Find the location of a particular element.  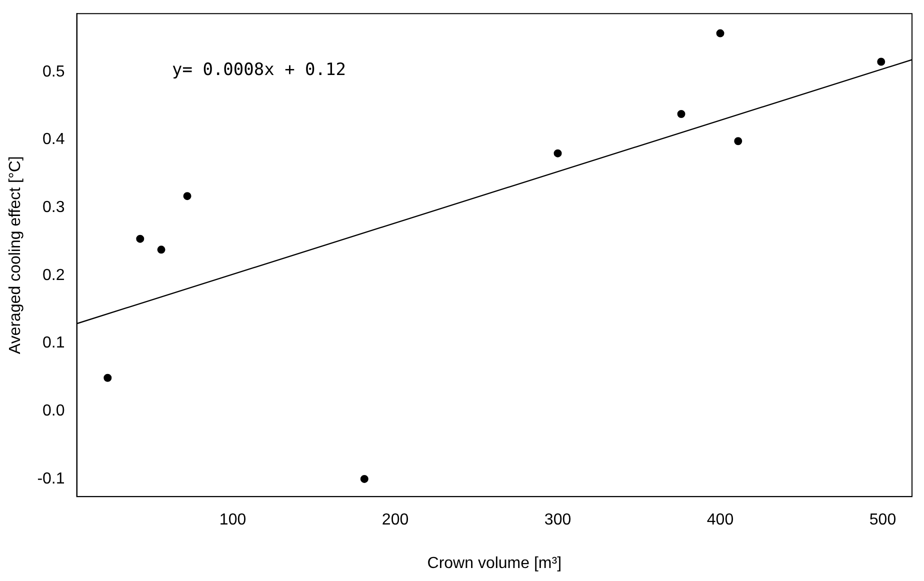

y-tick-label: -0.1 is located at coordinates (51, 479).